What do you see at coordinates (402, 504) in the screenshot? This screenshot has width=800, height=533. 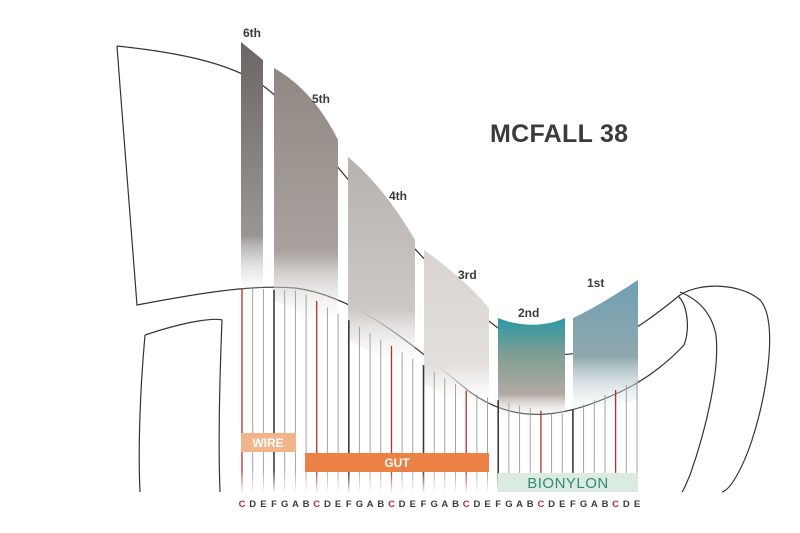 I see `note-letter-16: D` at bounding box center [402, 504].